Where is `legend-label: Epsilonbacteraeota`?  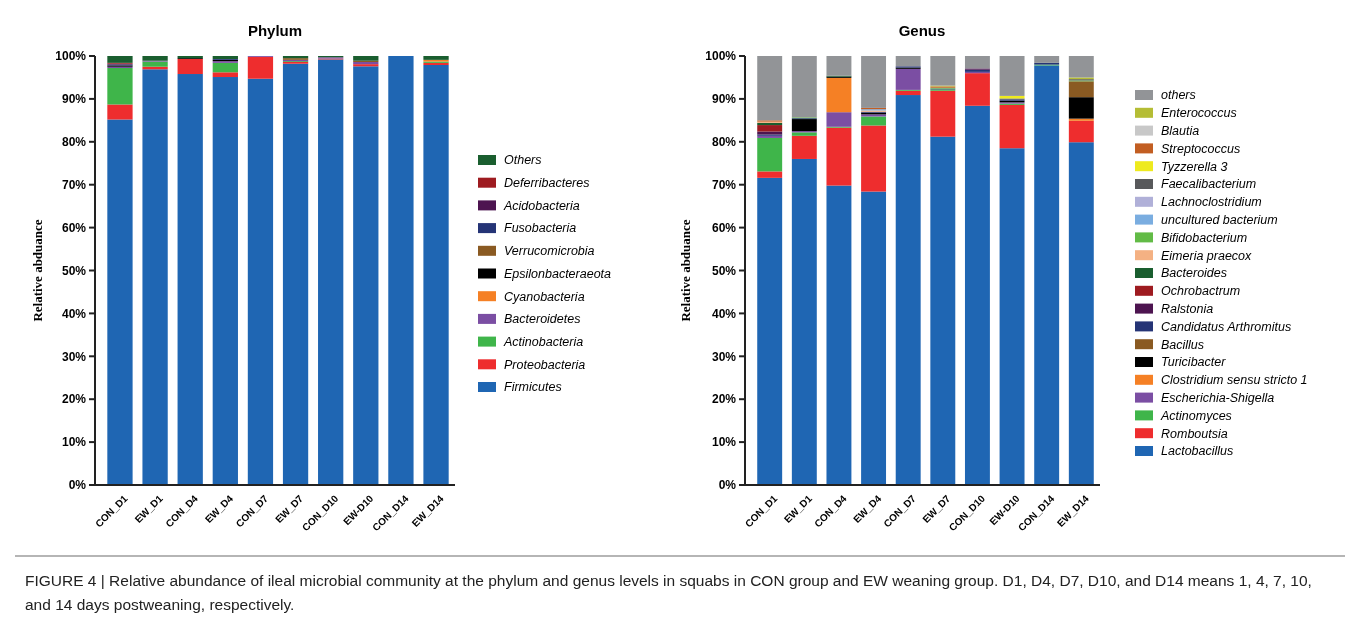
legend-label: Epsilonbacteraeota is located at coordinates (558, 273).